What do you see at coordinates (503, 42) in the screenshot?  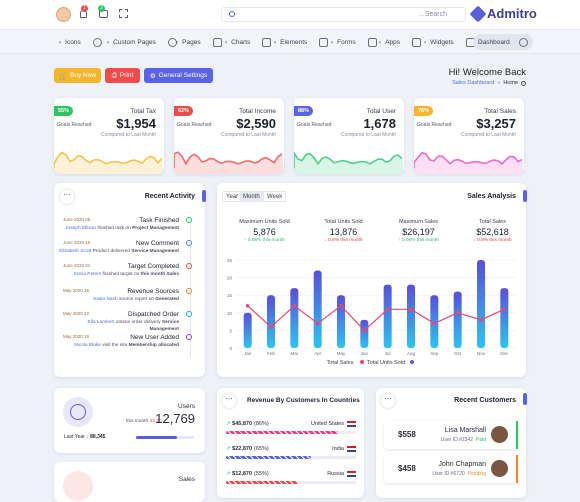 I see `nav-dashboard: Dashboard` at bounding box center [503, 42].